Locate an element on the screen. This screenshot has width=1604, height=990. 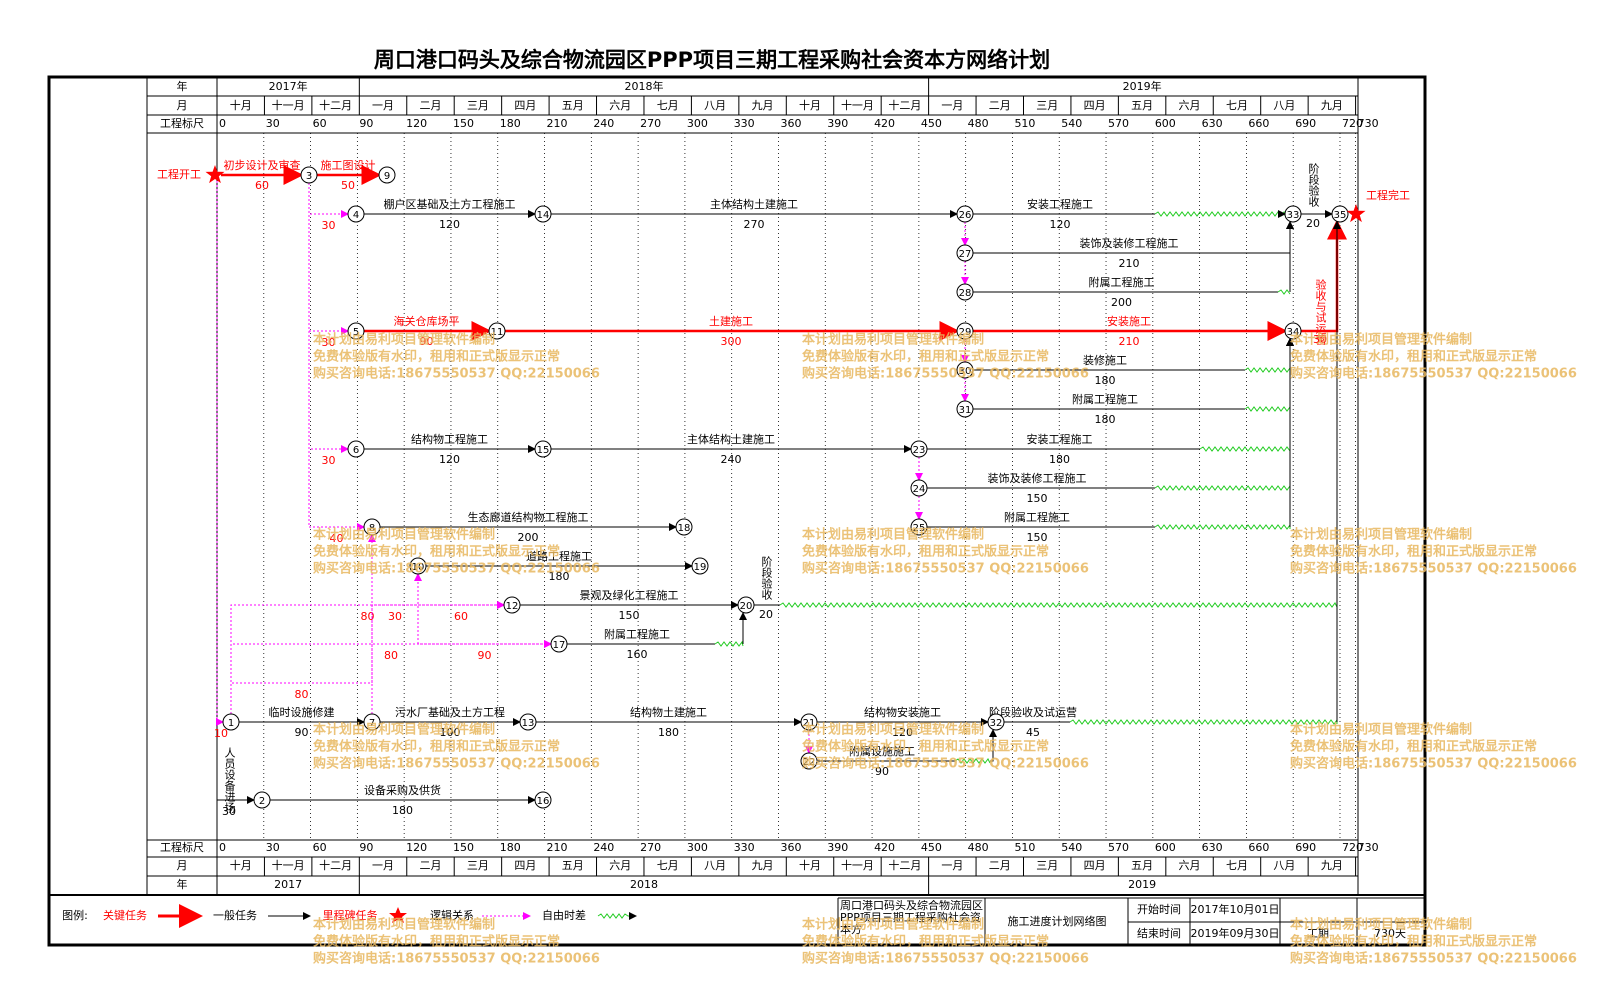
scale-label: 300 is located at coordinates (697, 123).